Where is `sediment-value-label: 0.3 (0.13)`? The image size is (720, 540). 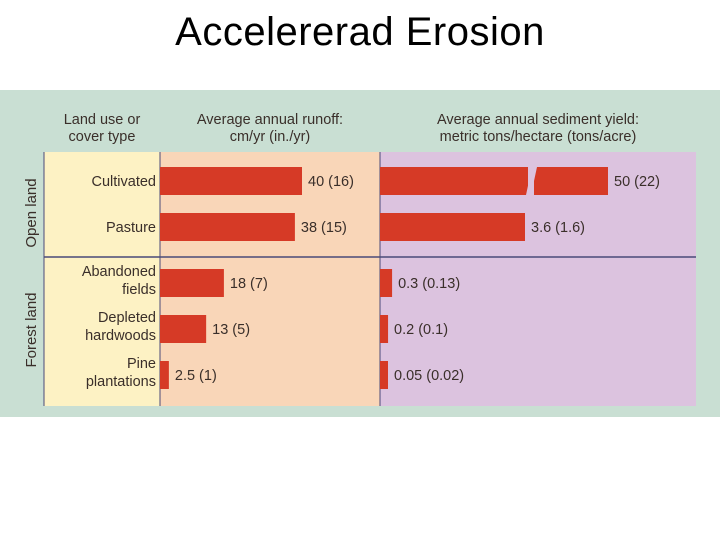 sediment-value-label: 0.3 (0.13) is located at coordinates (429, 284).